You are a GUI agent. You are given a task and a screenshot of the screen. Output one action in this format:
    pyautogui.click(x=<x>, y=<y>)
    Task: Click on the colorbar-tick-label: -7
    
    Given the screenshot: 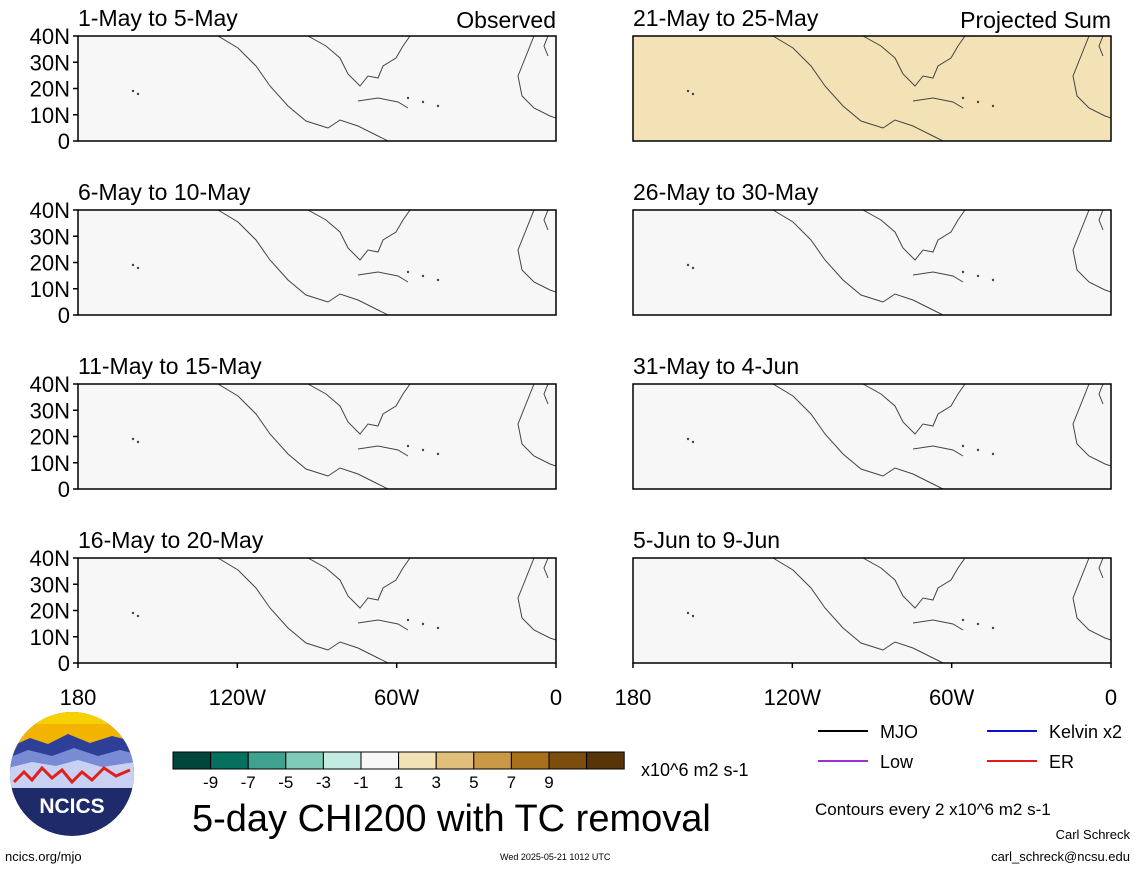 What is the action you would take?
    pyautogui.click(x=248, y=782)
    